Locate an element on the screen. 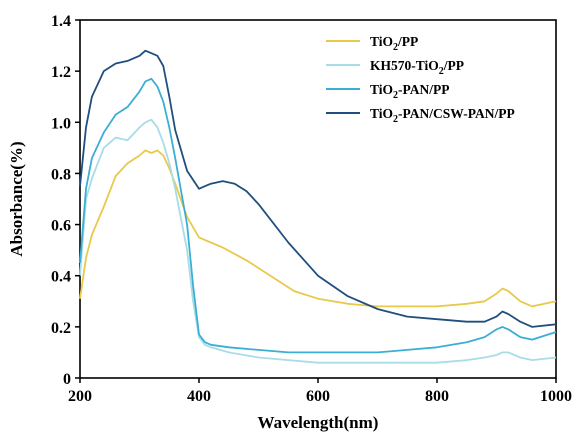 Image resolution: width=577 pixels, height=435 pixels. y-tick-label: 1.4 is located at coordinates (61, 21).